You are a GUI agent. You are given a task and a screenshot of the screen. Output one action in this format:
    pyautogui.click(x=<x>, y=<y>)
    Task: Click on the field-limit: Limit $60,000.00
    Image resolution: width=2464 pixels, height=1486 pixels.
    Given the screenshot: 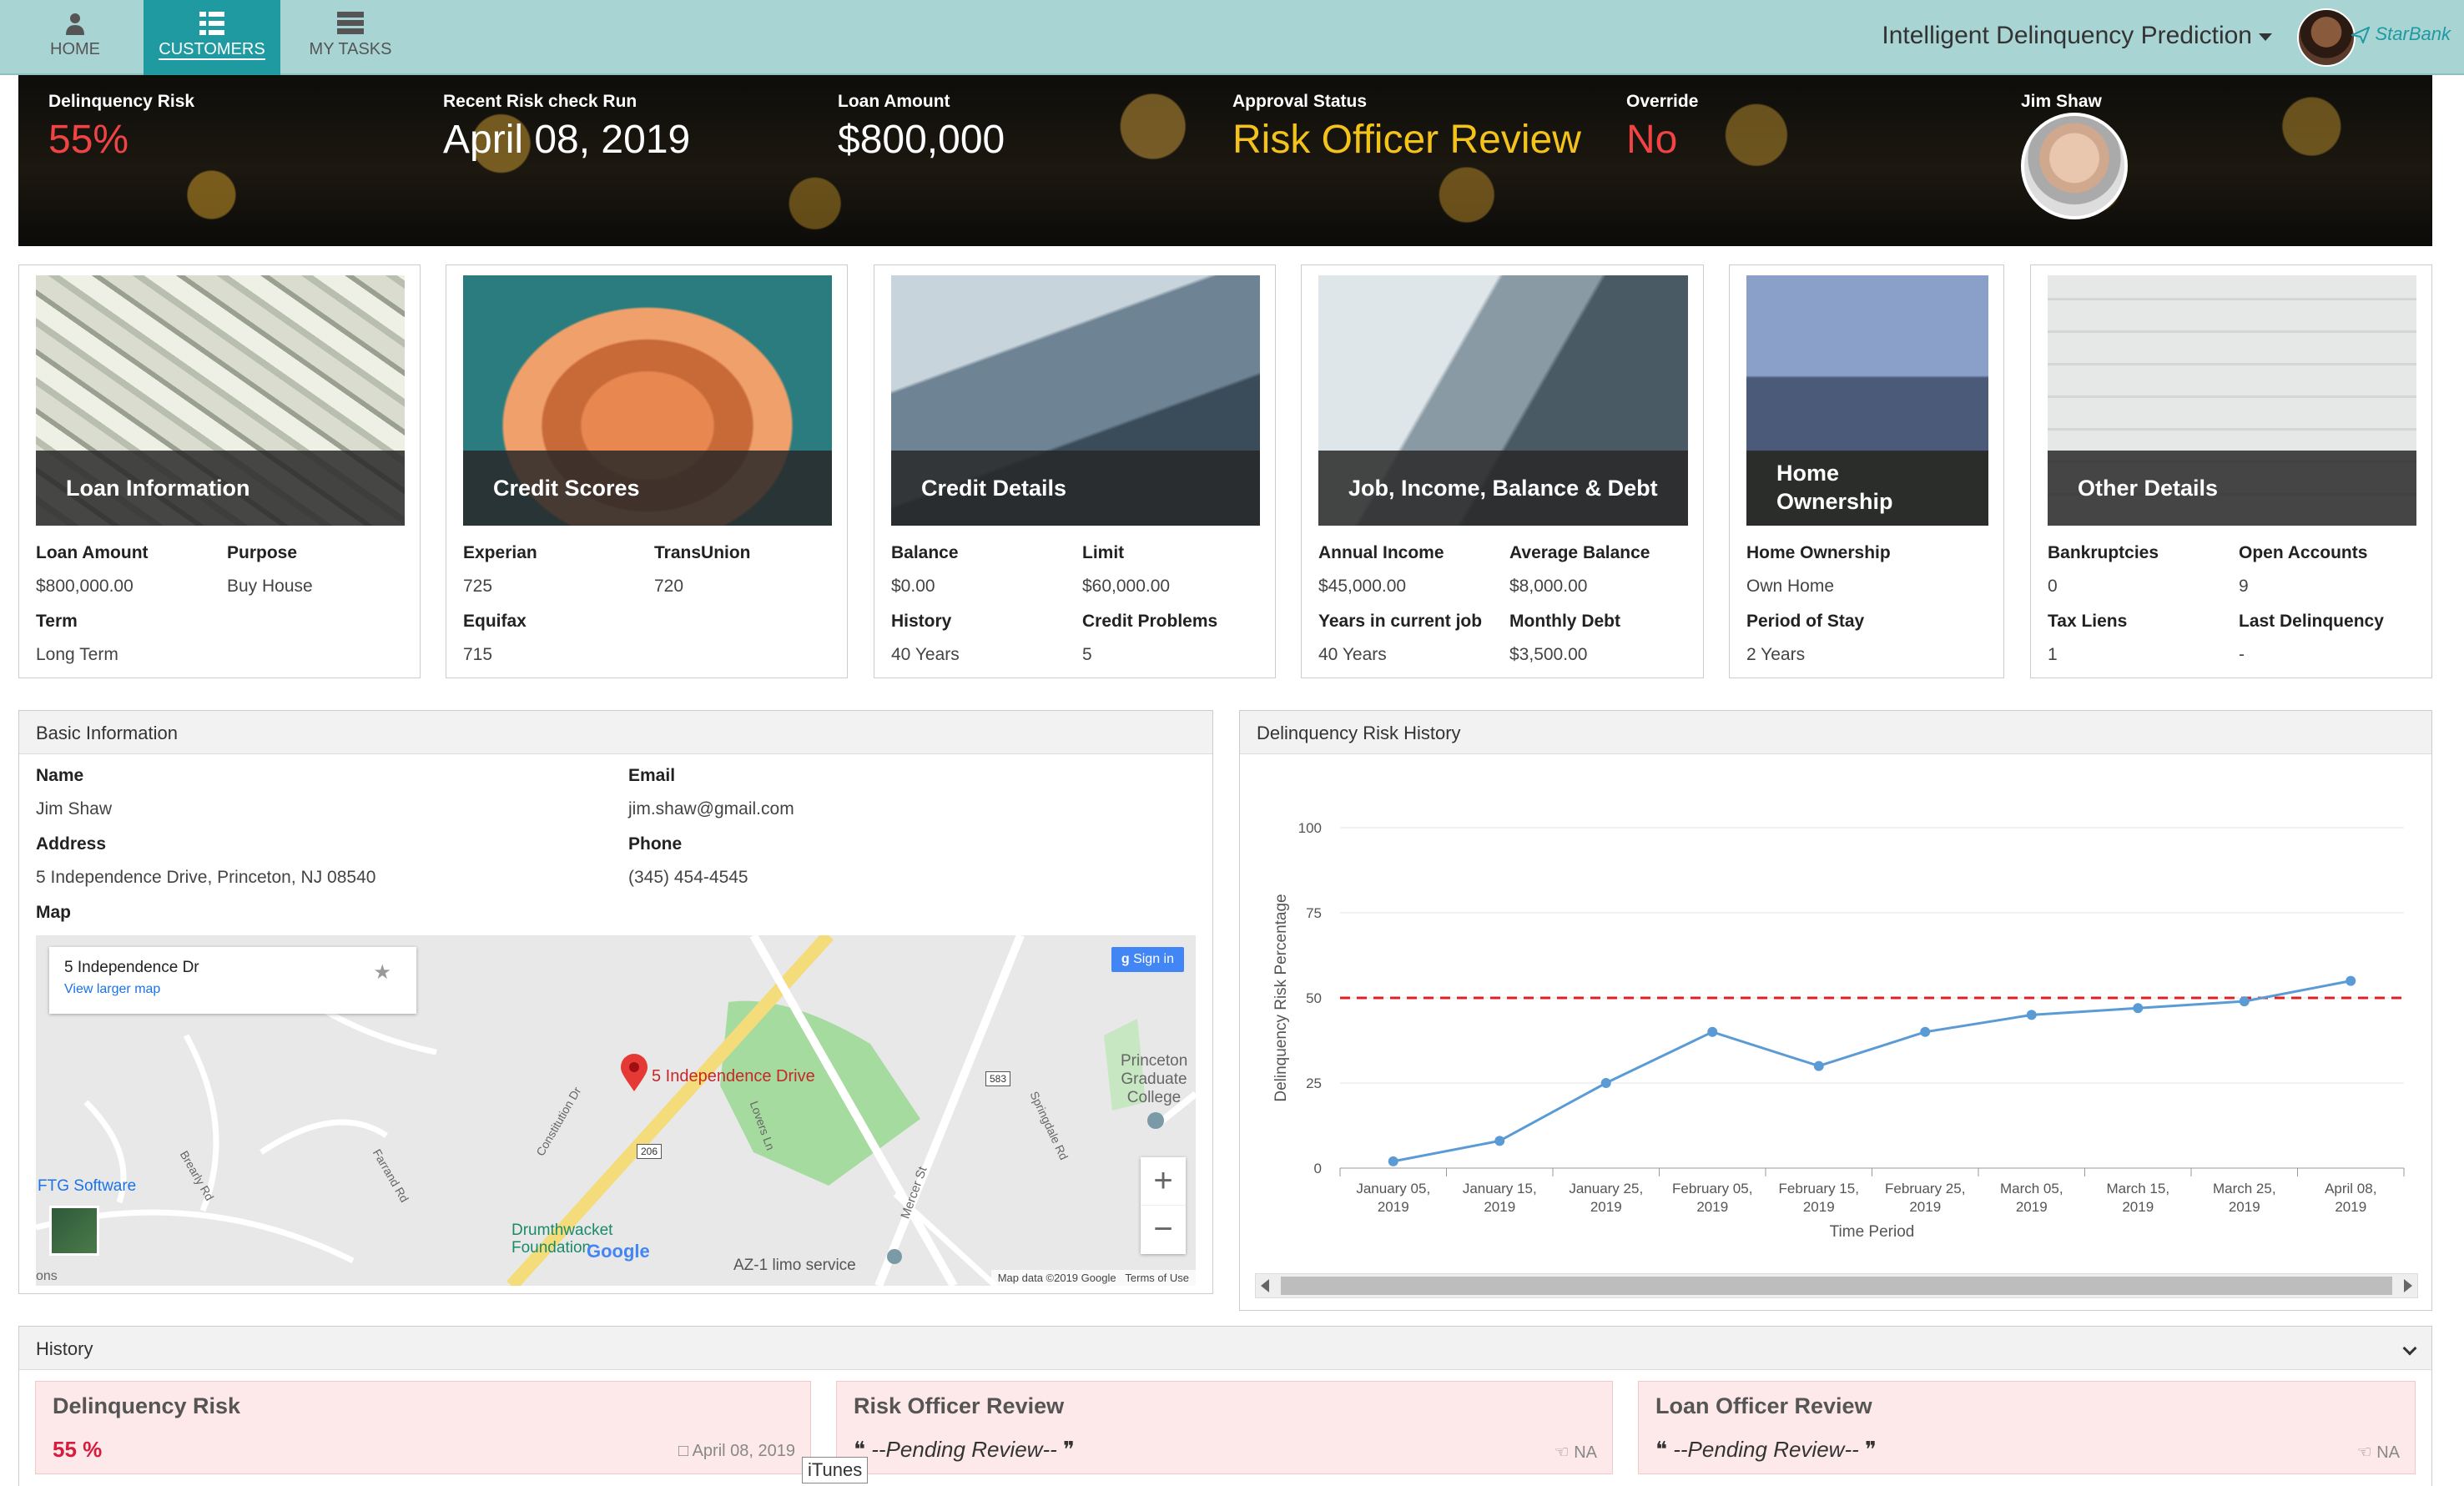 What is the action you would take?
    pyautogui.click(x=1126, y=570)
    